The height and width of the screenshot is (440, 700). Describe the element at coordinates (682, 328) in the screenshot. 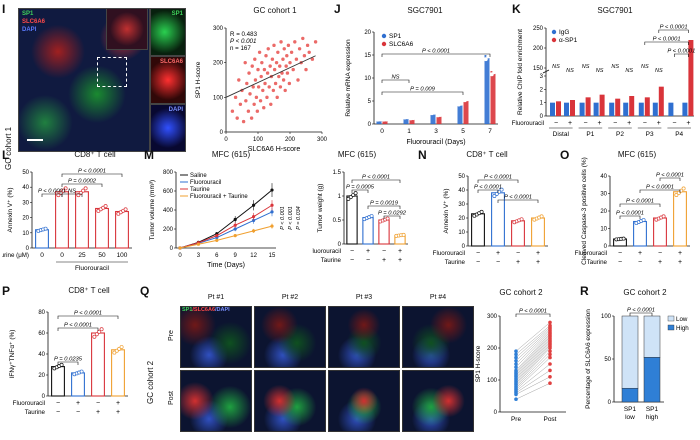

I see `legend-label: High` at that location.